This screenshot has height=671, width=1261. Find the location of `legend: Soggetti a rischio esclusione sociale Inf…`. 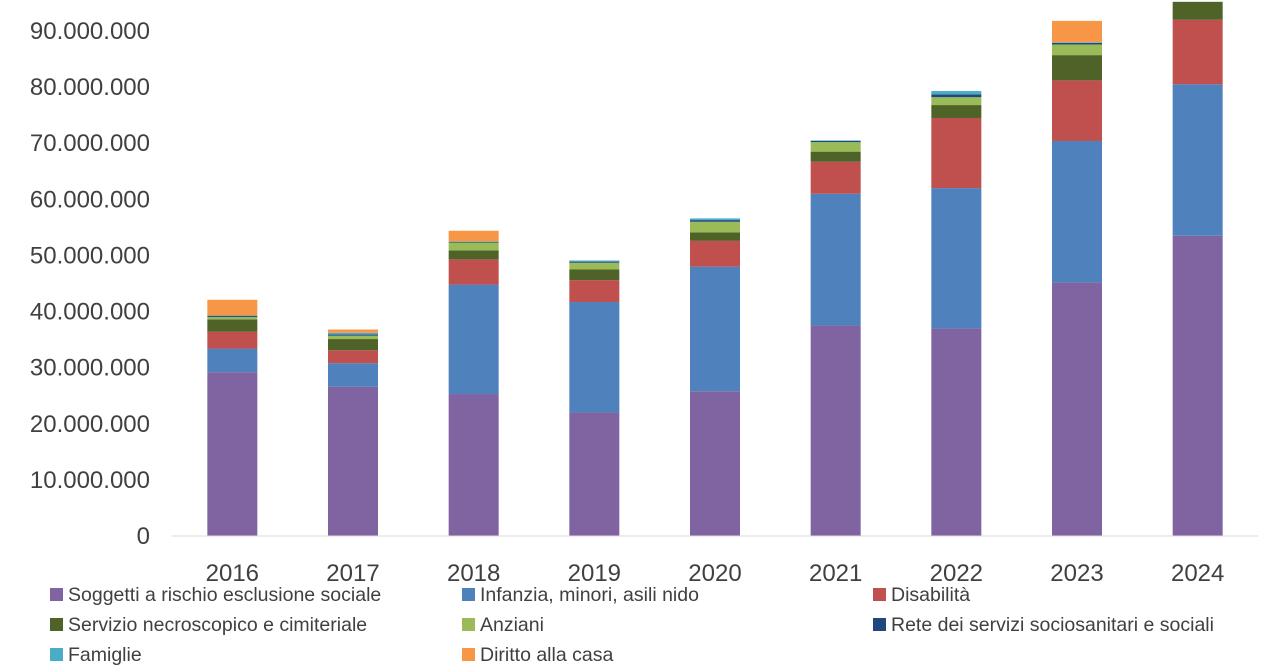

legend: Soggetti a rischio esclusione sociale Inf… is located at coordinates (632, 625).